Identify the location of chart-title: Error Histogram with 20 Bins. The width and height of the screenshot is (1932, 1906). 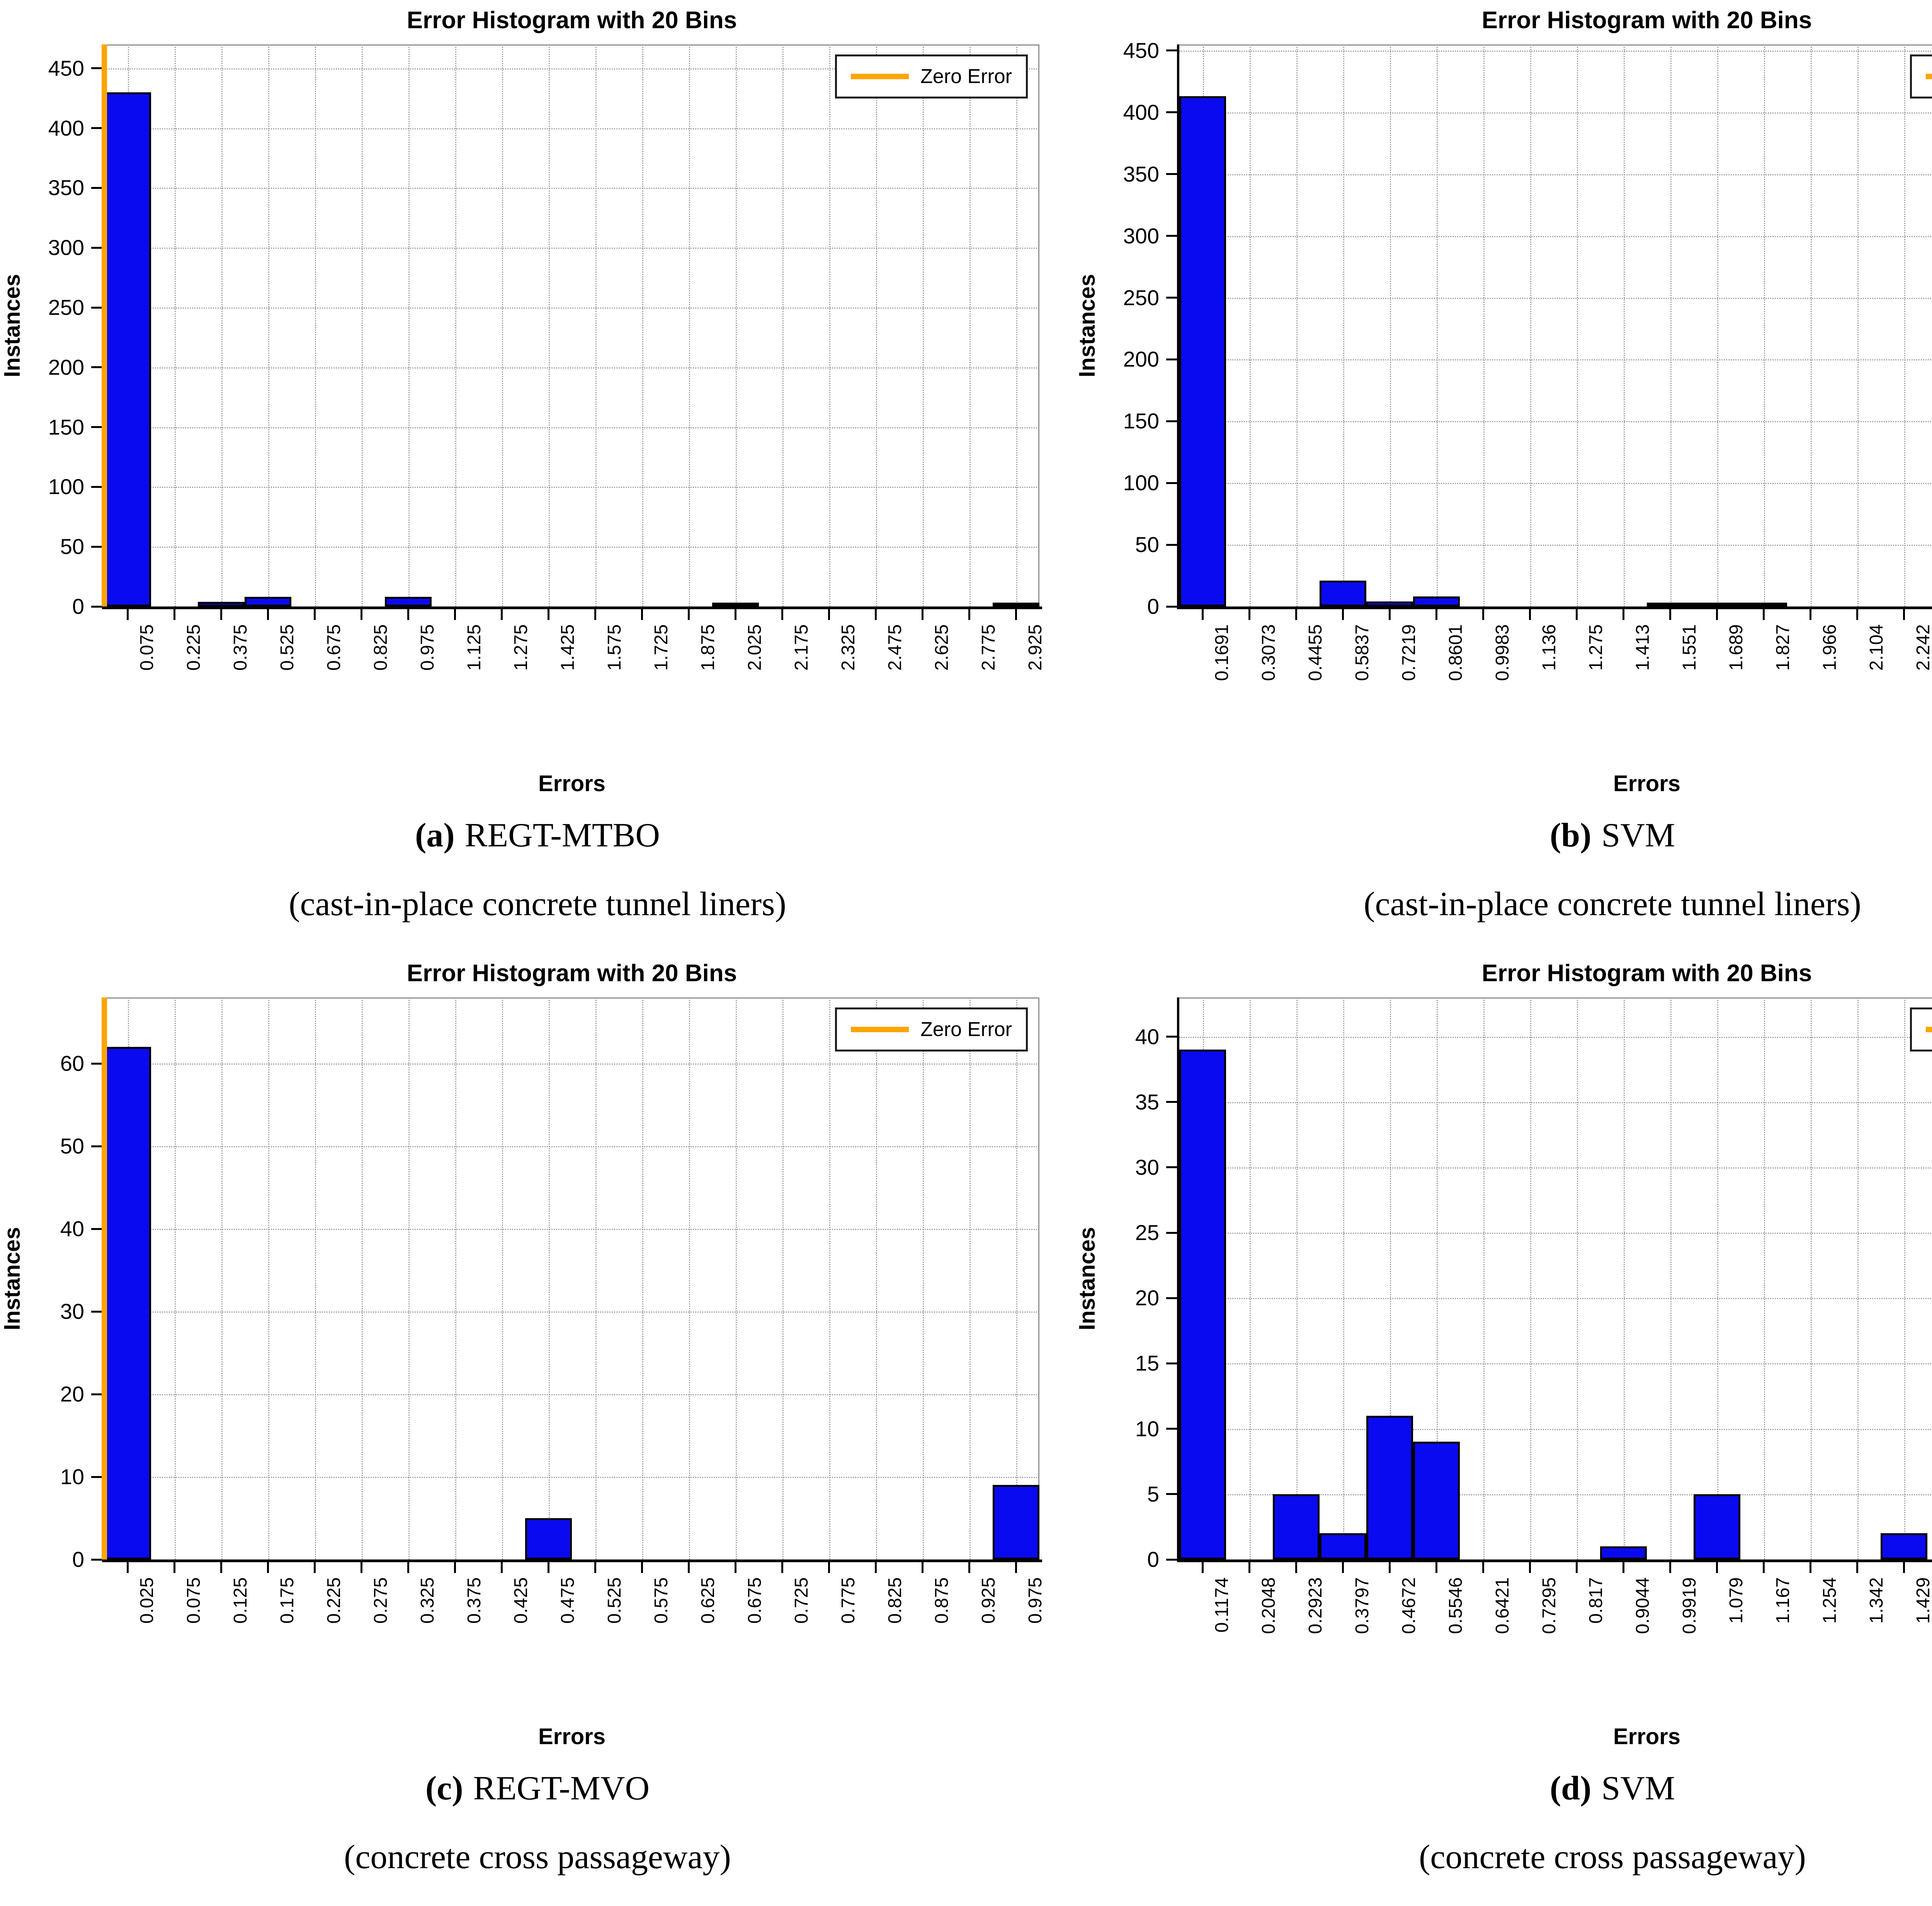
(571, 20).